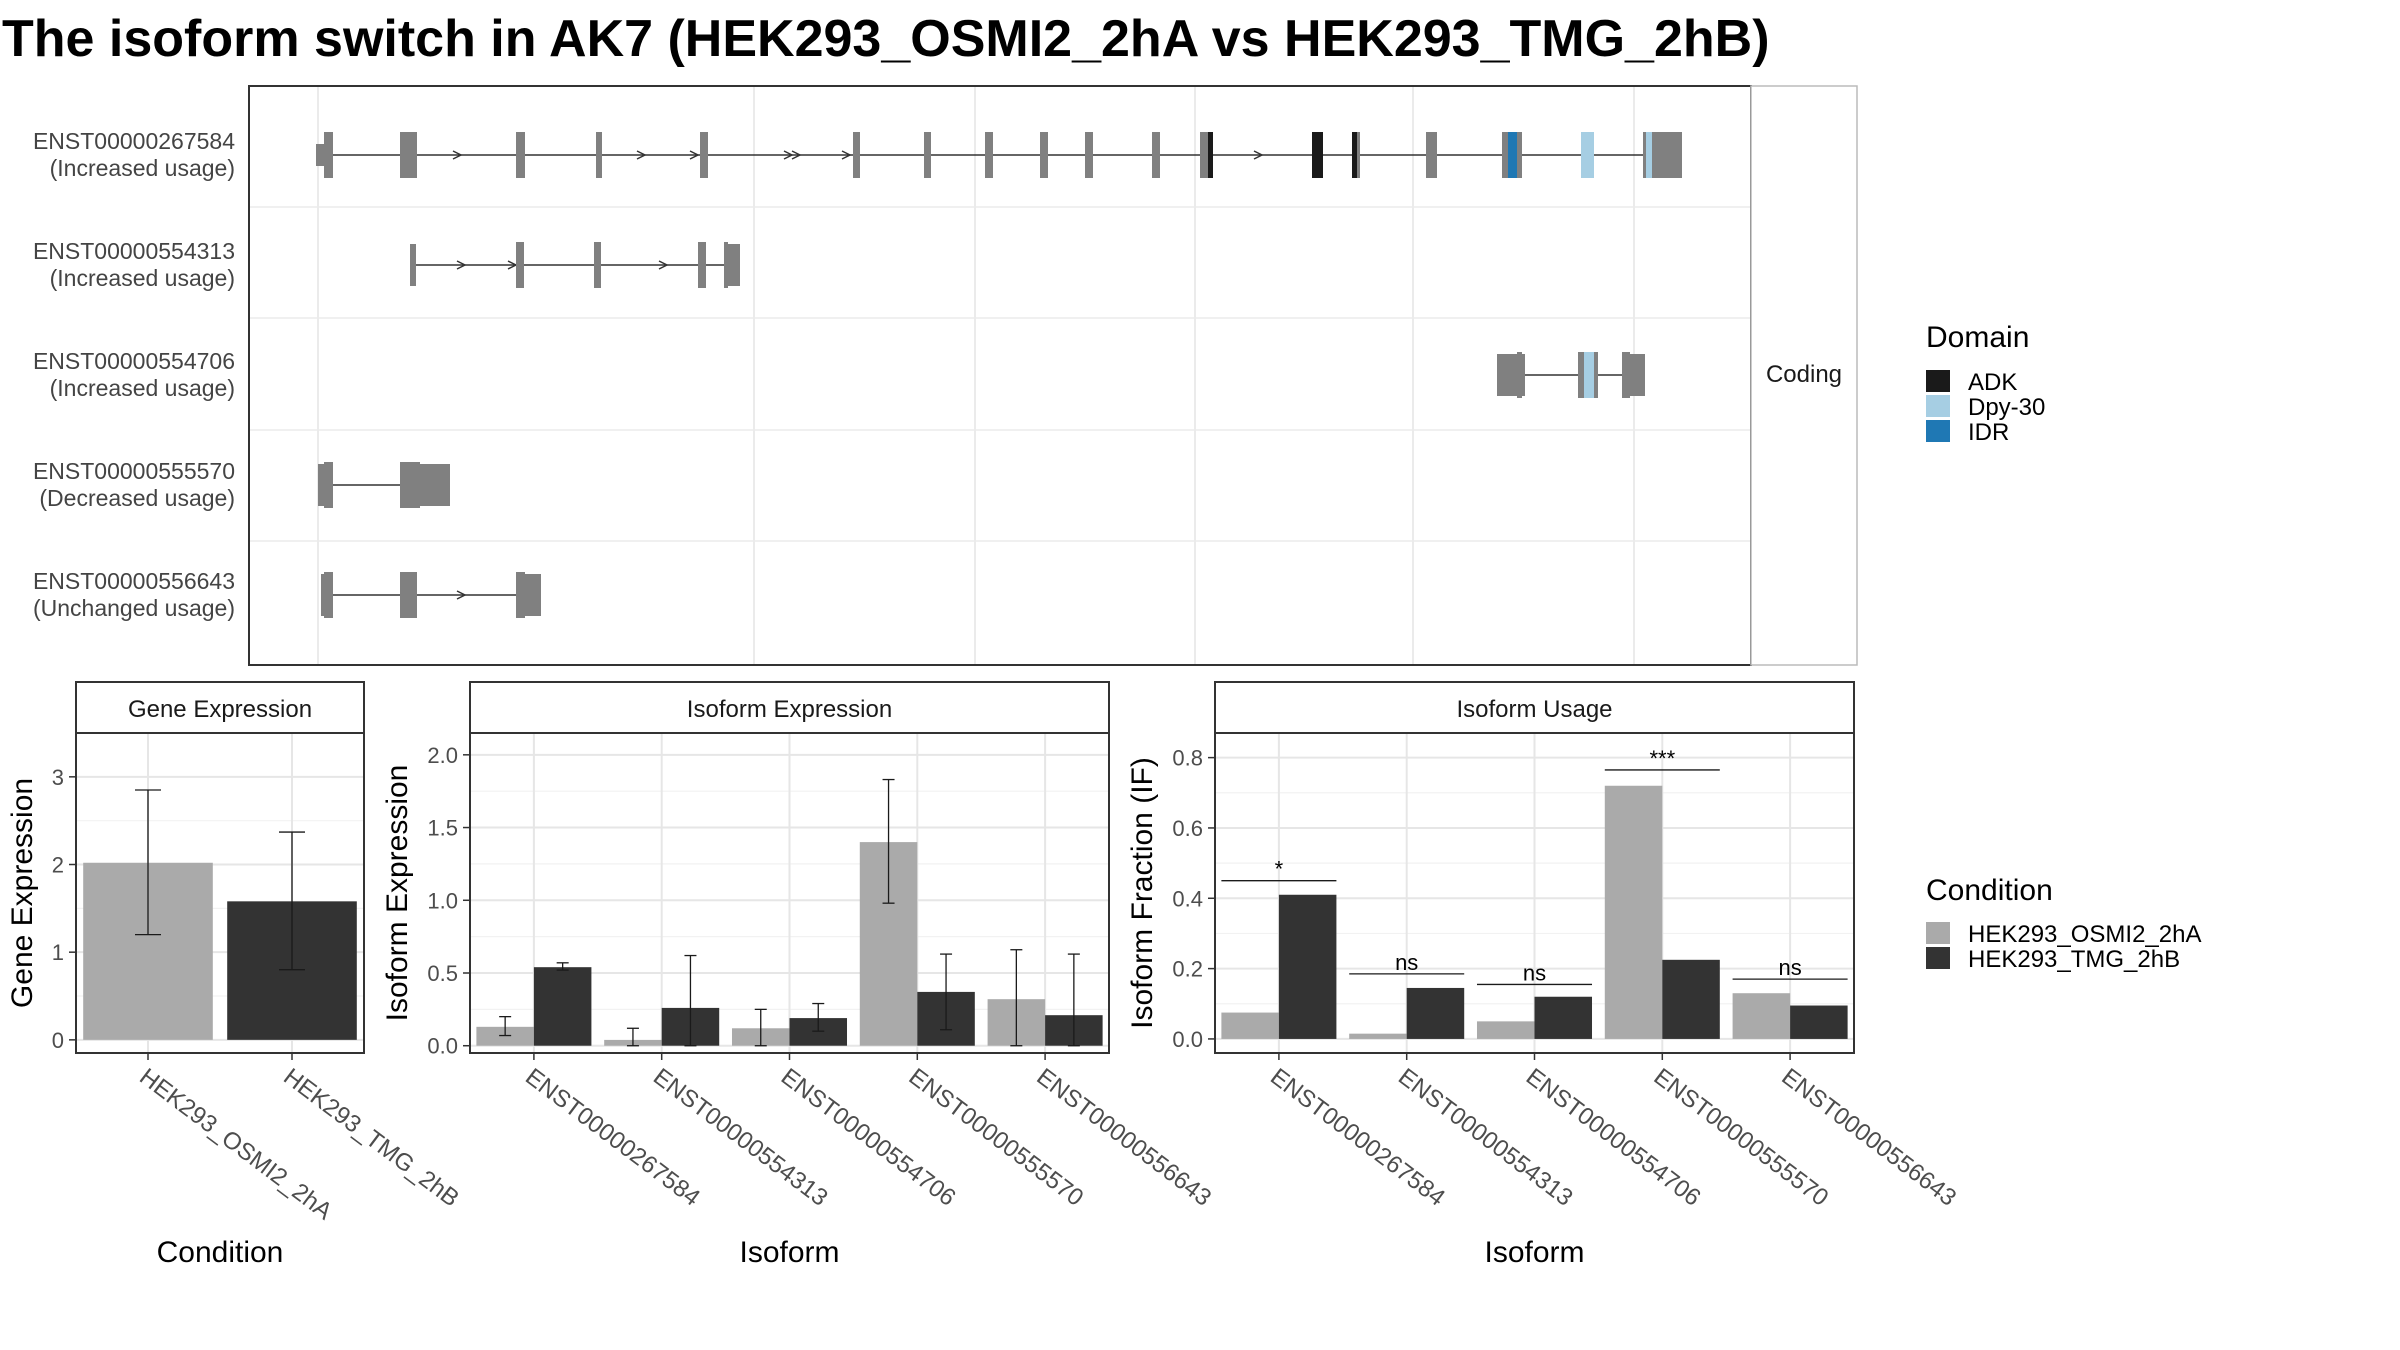 This screenshot has height=1350, width=2400. I want to click on y-tick-label: 0.6, so click(1187, 828).